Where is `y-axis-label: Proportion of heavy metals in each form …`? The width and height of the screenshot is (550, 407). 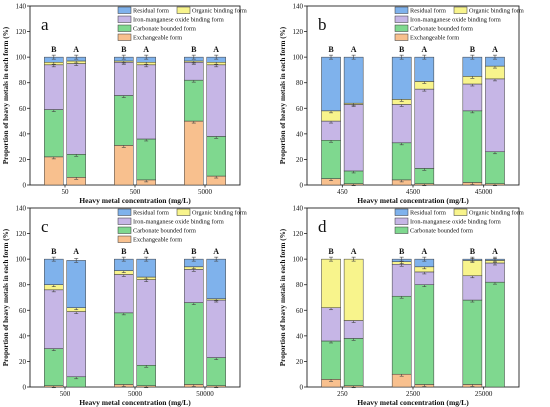 y-axis-label: Proportion of heavy metals in each form … is located at coordinates (283, 95).